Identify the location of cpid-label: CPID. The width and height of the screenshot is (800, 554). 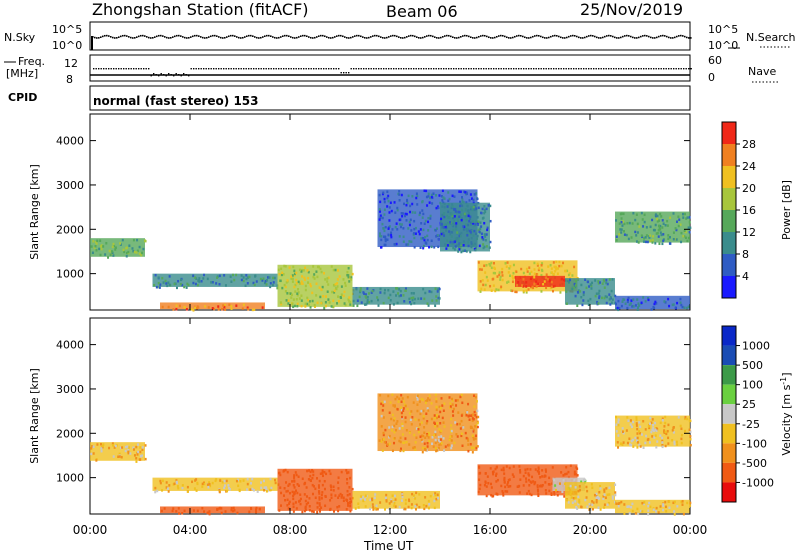
(23, 97).